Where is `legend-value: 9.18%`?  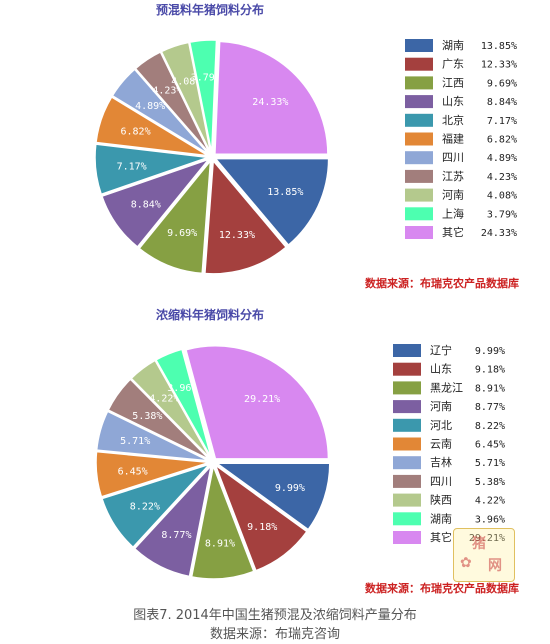 legend-value: 9.18% is located at coordinates (490, 370).